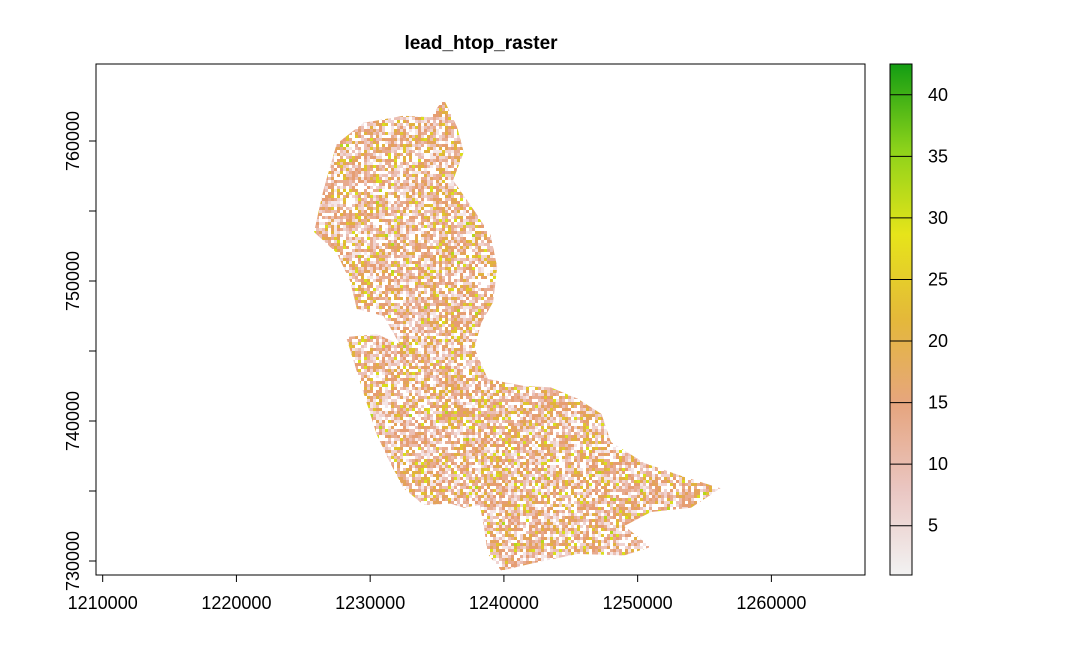 Image resolution: width=1084 pixels, height=670 pixels. Describe the element at coordinates (901, 319) in the screenshot. I see `legend-color-bar` at that location.